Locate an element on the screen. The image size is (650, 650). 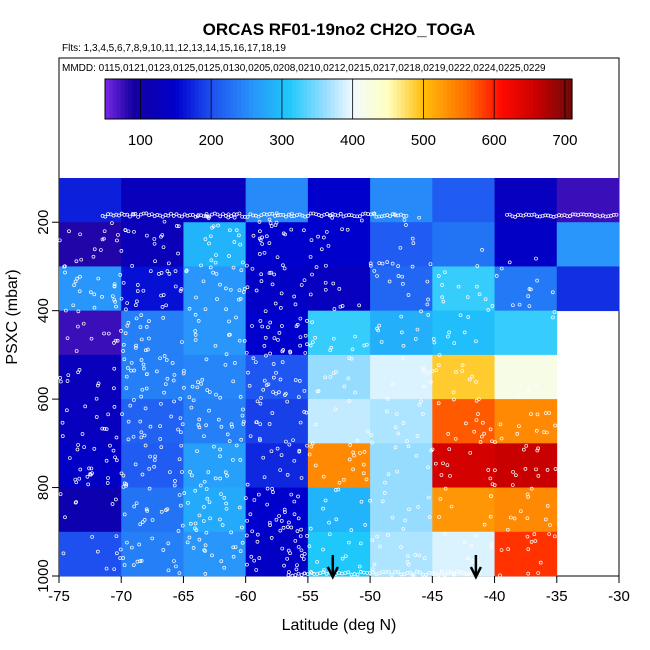
marker-arrow-head is located at coordinates (332, 573).